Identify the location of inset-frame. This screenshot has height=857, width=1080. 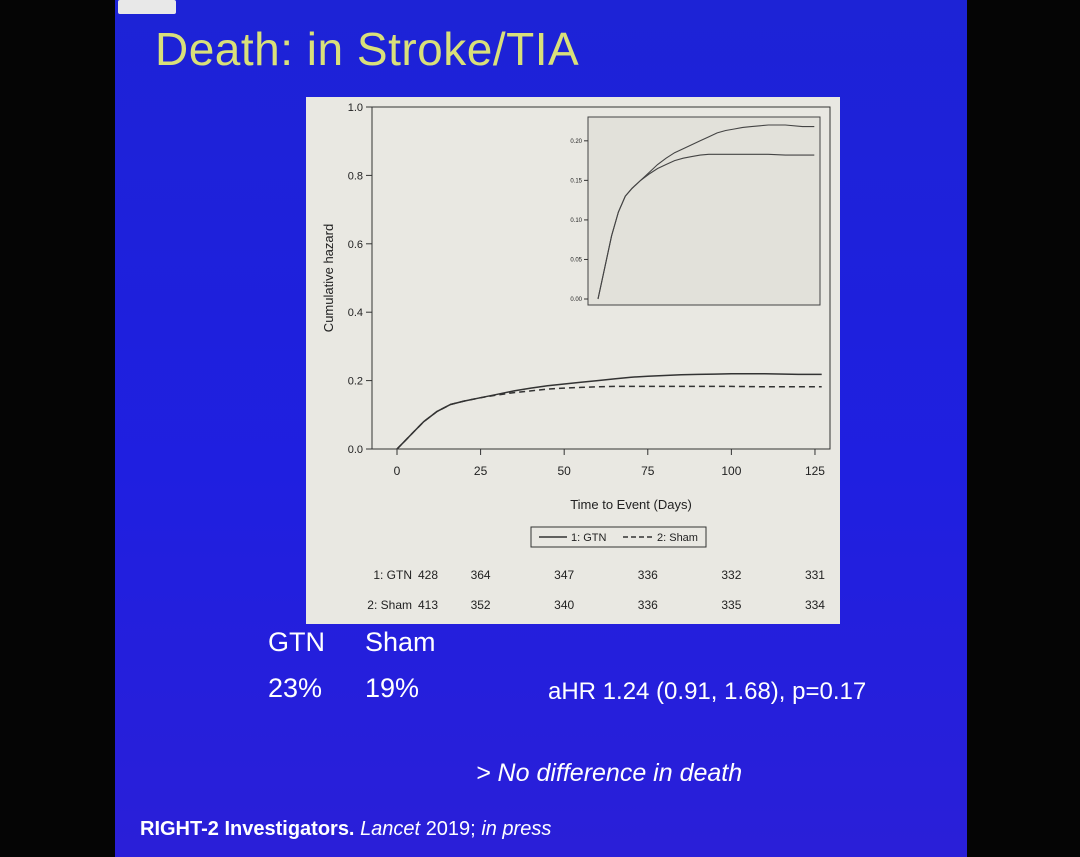
(704, 211).